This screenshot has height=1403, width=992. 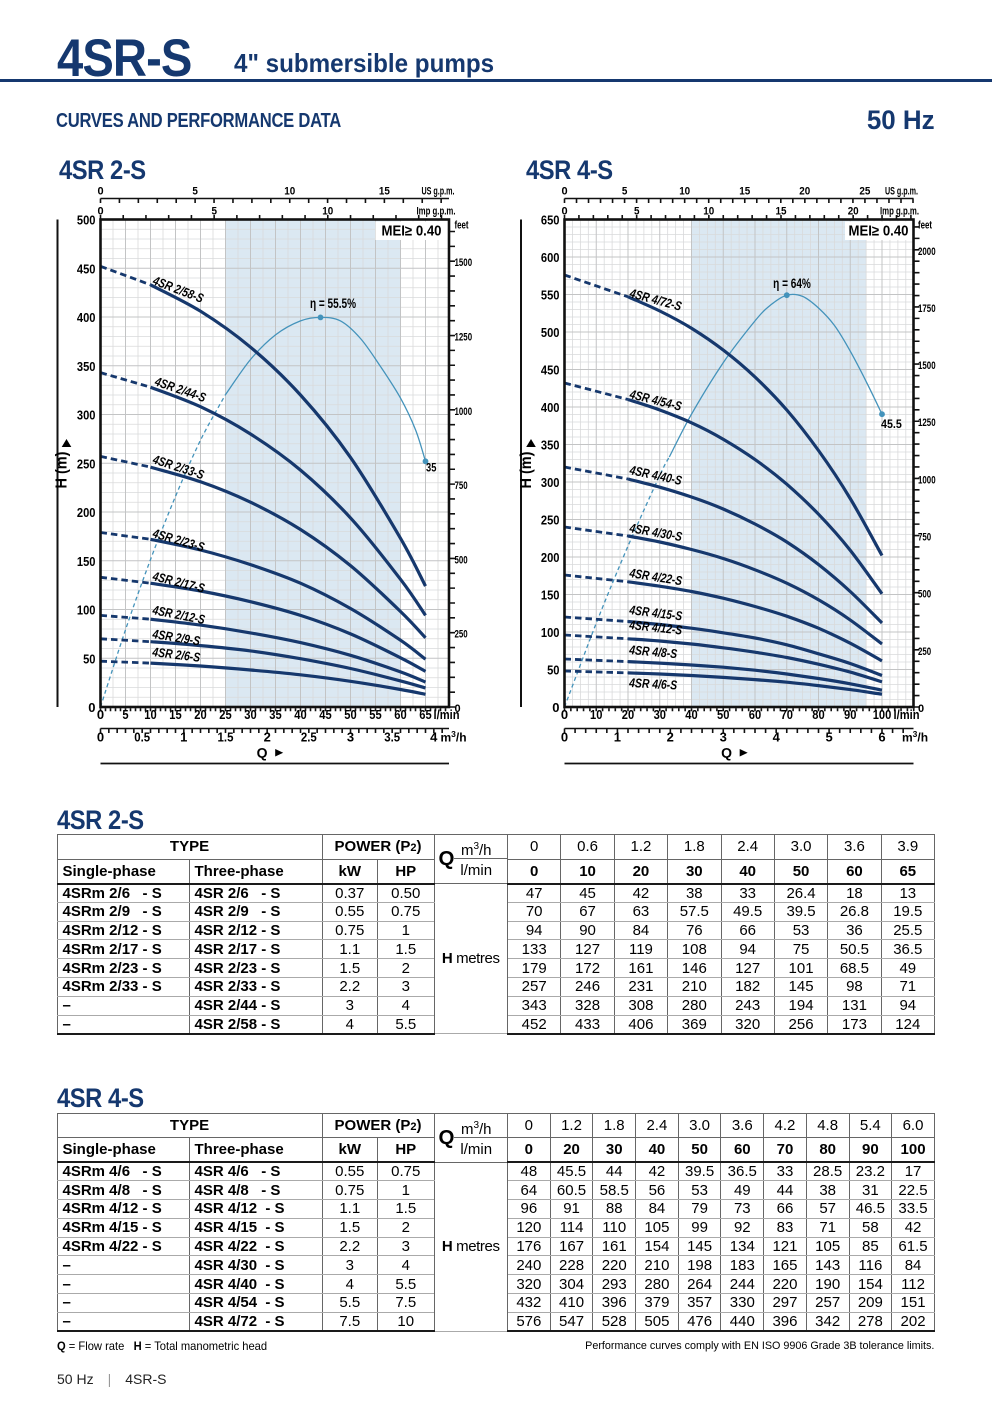 What do you see at coordinates (462, 226) in the screenshot?
I see `svg-text: feet` at bounding box center [462, 226].